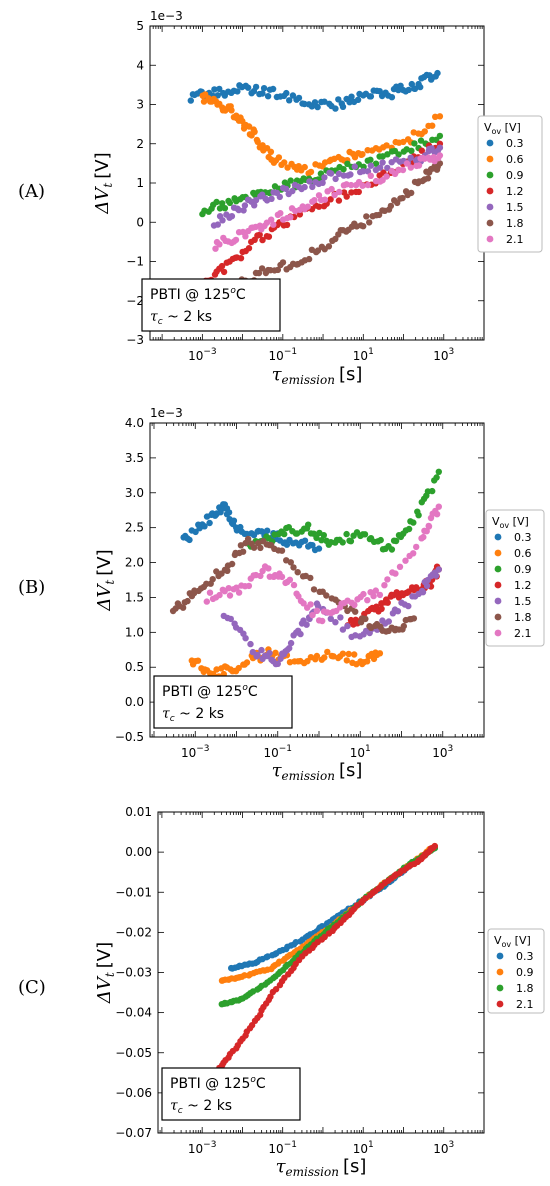  What do you see at coordinates (523, 601) in the screenshot?
I see `legend-label: 1.5` at bounding box center [523, 601].